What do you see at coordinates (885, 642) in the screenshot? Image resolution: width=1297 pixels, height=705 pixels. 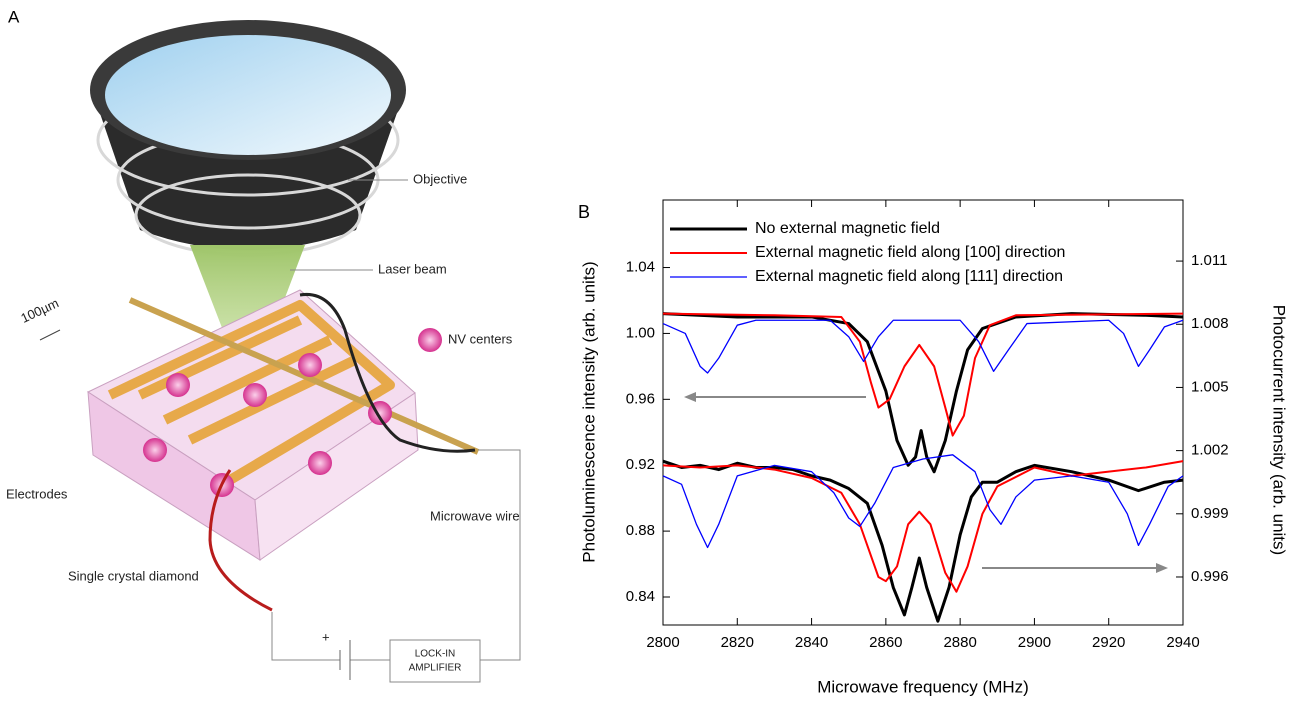 I see `x-tick-label: 2860` at bounding box center [885, 642].